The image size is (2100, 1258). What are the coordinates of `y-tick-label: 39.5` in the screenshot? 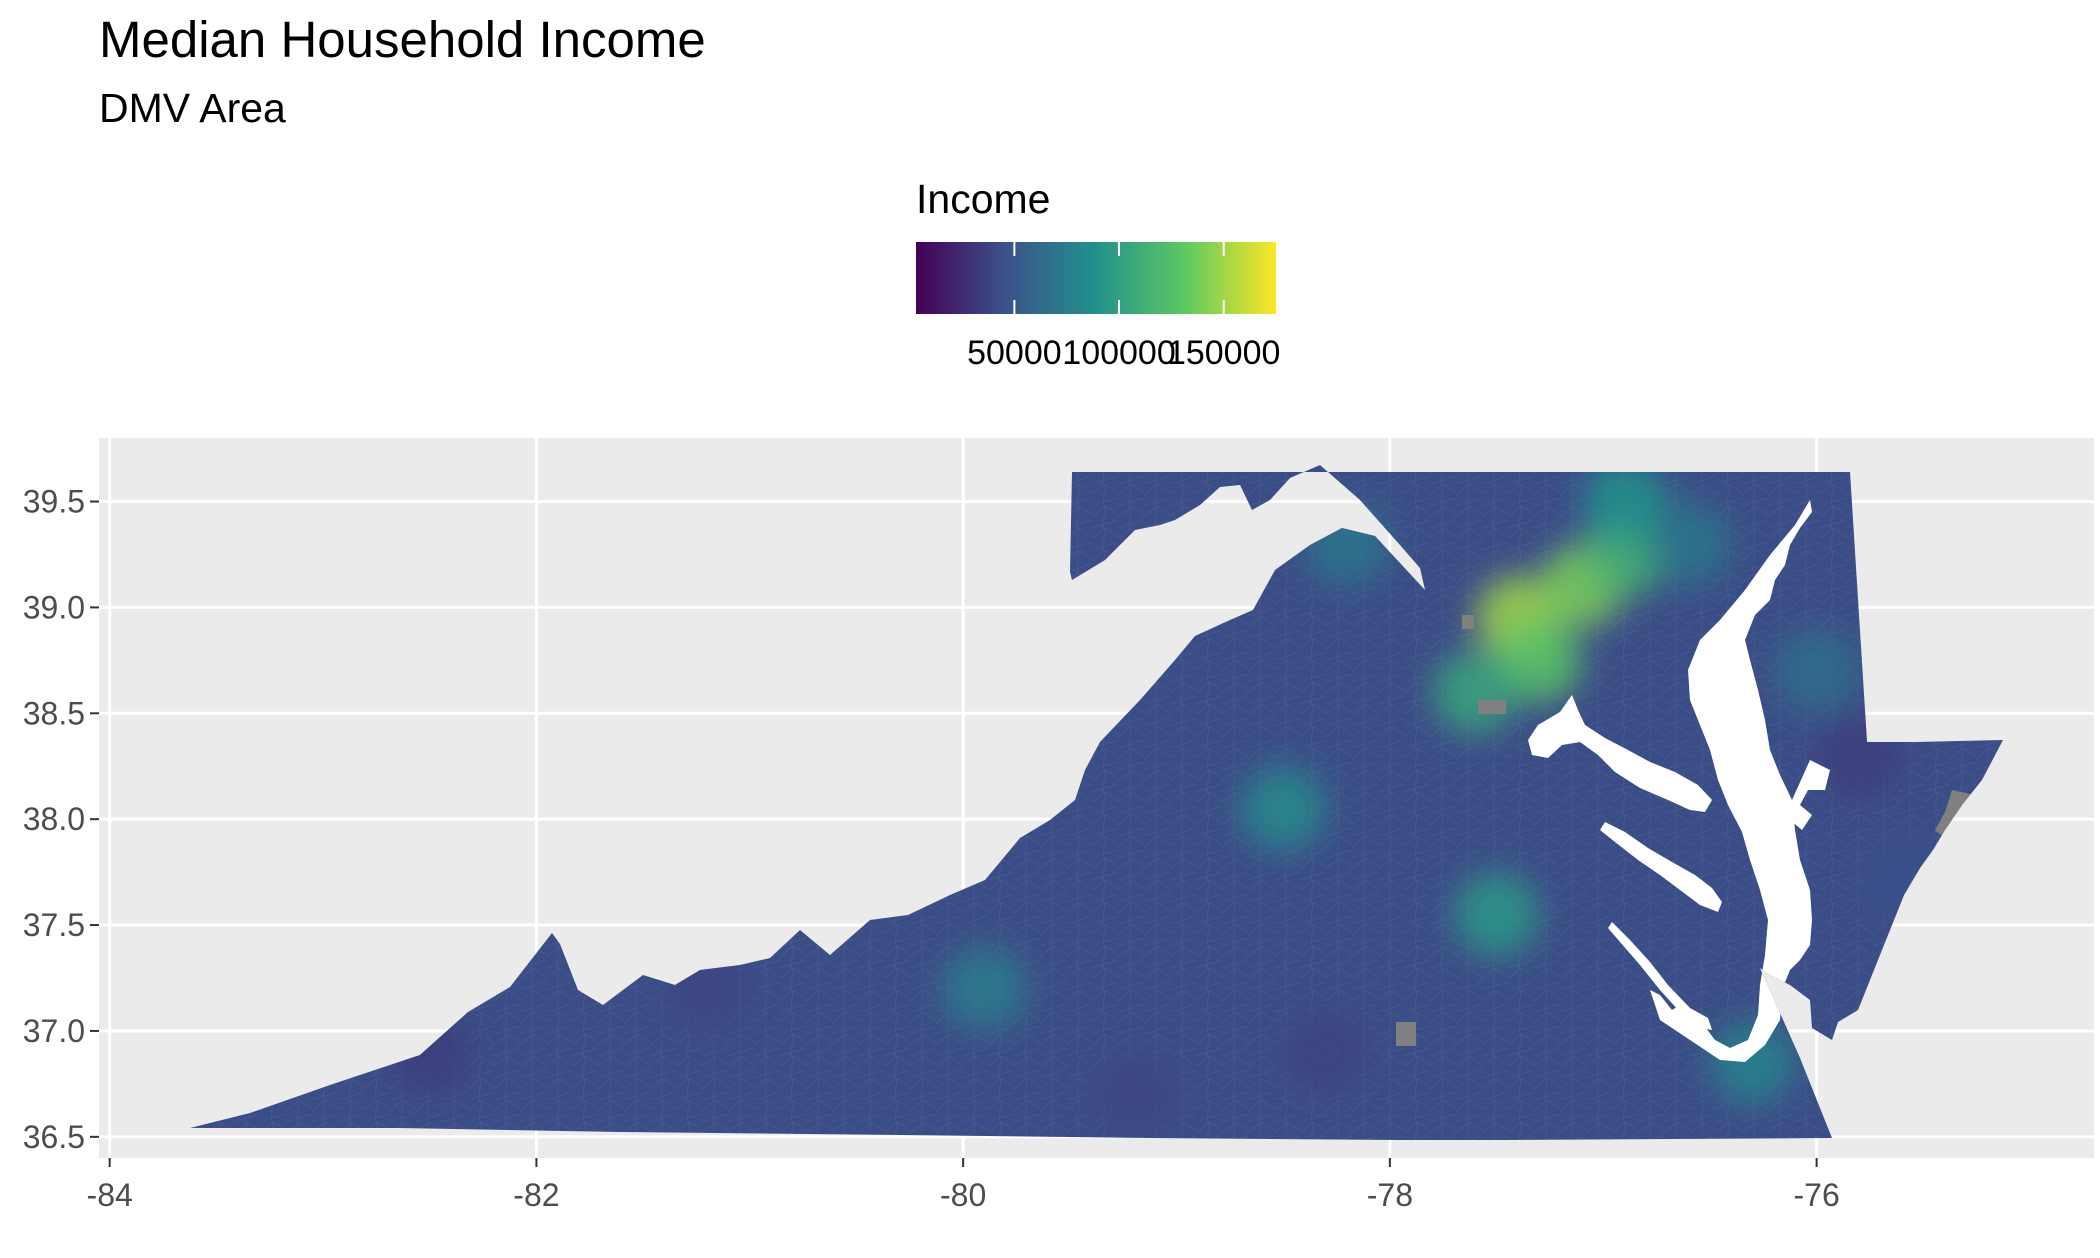 It's located at (54, 502).